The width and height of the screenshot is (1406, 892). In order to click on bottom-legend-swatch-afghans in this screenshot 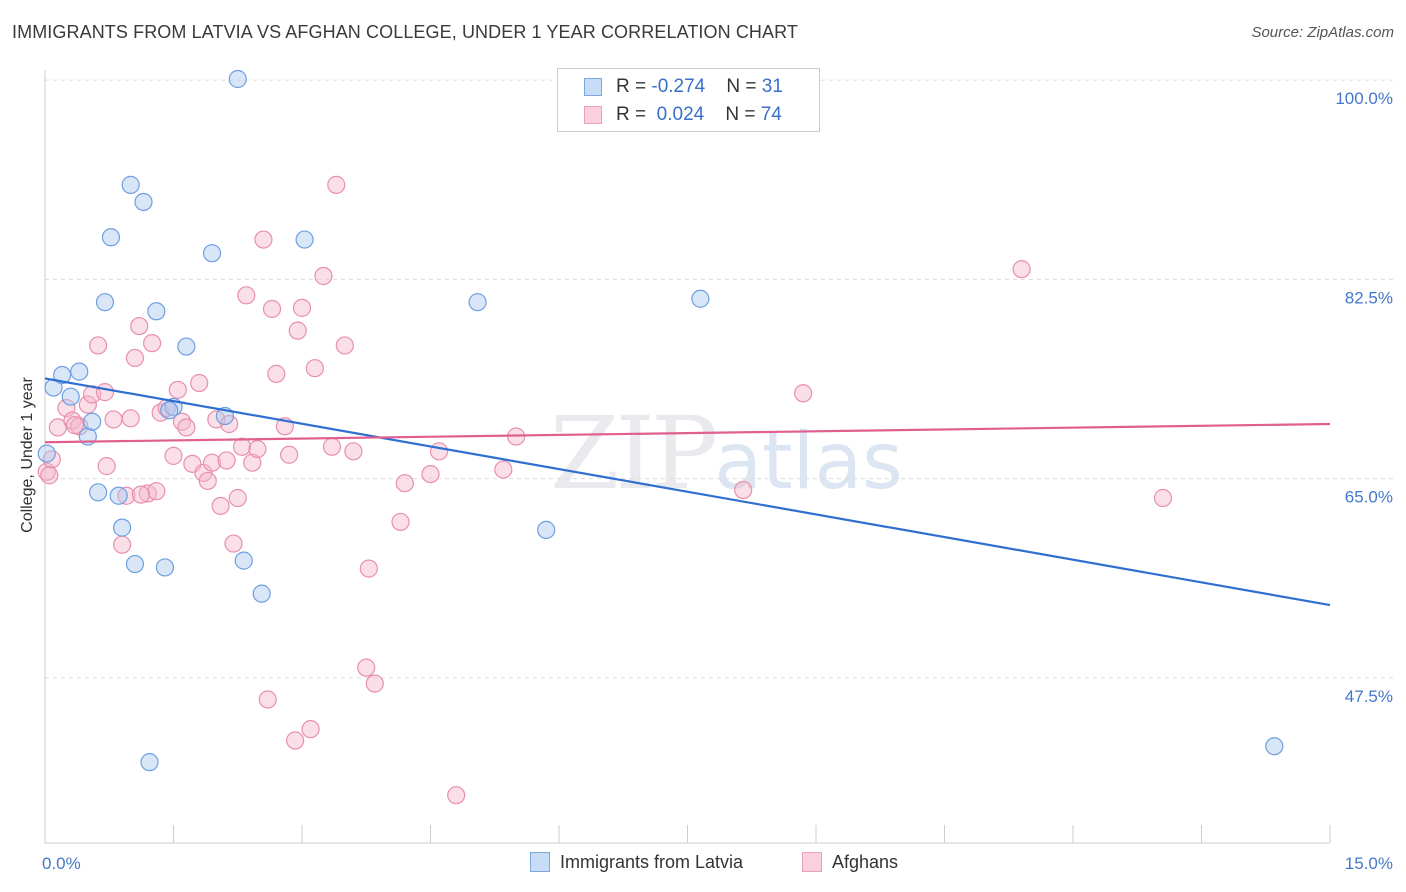, I will do `click(812, 862)`.